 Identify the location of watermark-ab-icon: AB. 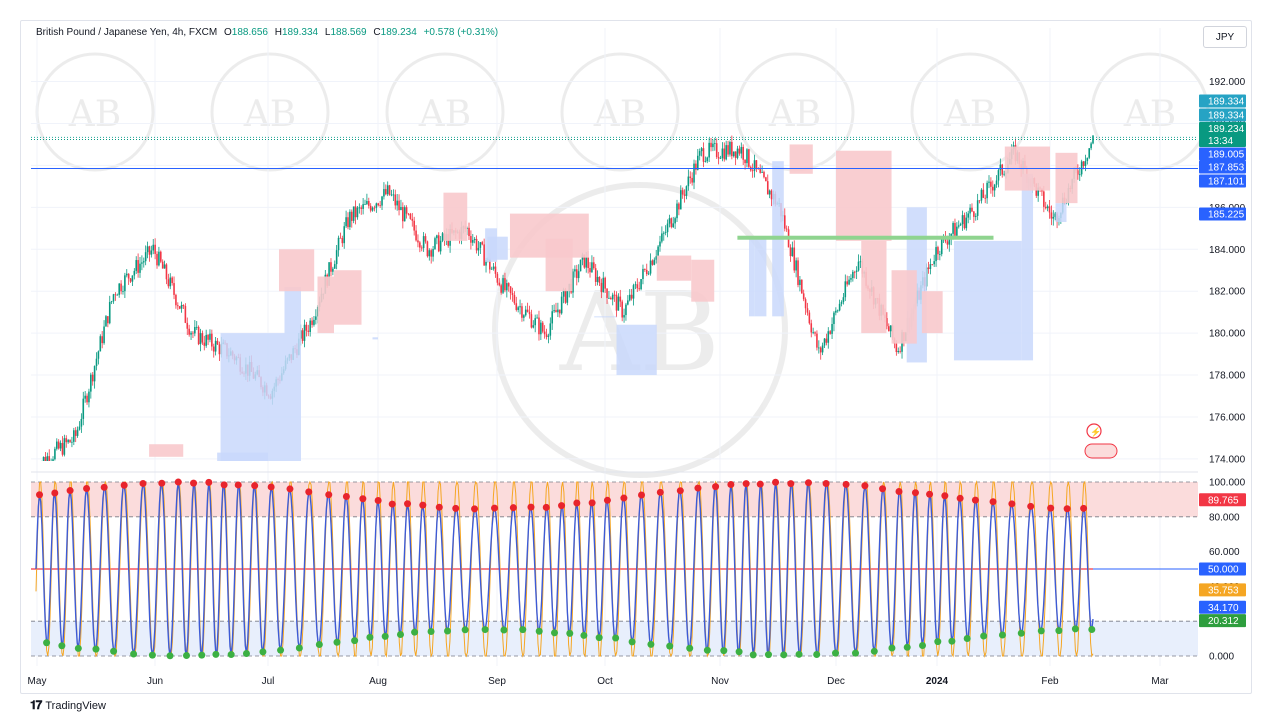
(969, 114).